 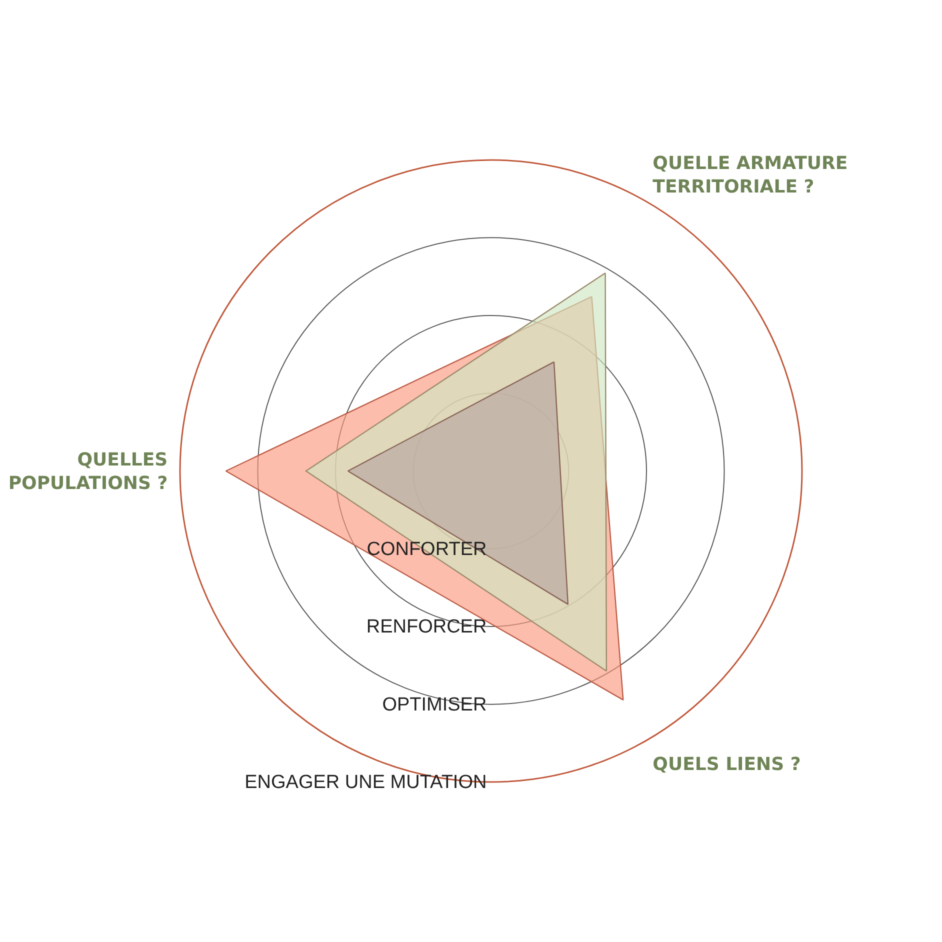 What do you see at coordinates (726, 764) in the screenshot?
I see `spoke-label: QUELS LIENS ?` at bounding box center [726, 764].